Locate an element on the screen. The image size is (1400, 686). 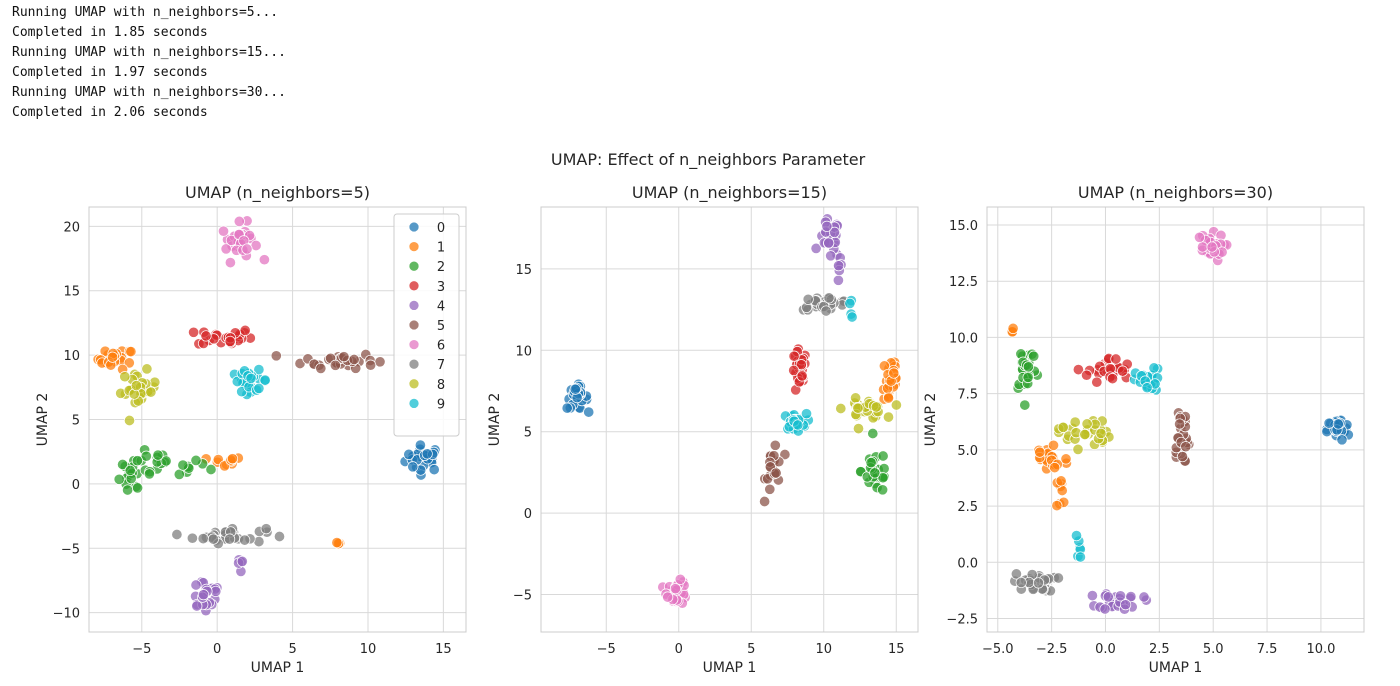
log-line: Completed in 1.85 seconds is located at coordinates (110, 32).